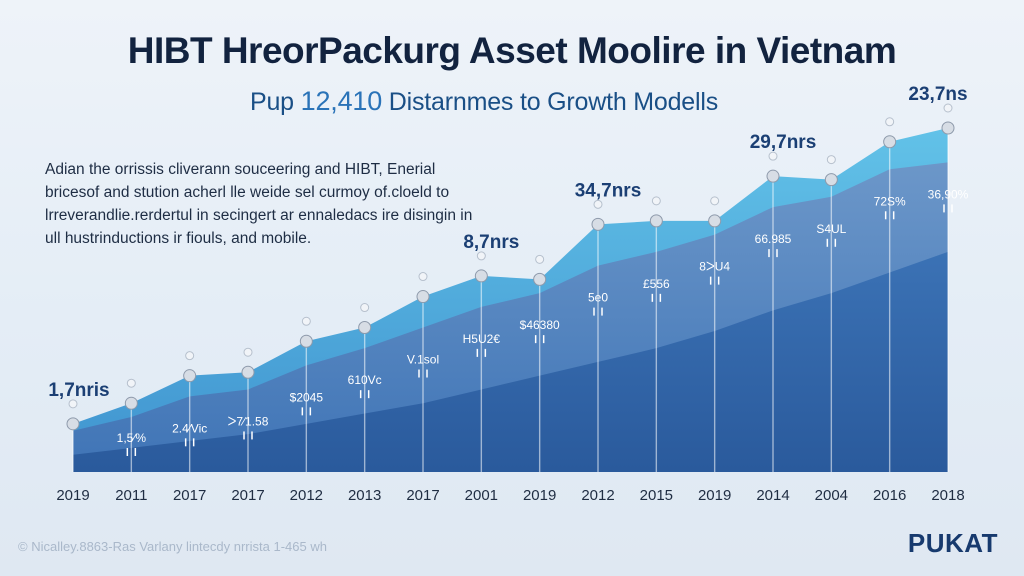 The width and height of the screenshot is (1024, 576). I want to click on brand-logo: PUKAT, so click(952, 543).